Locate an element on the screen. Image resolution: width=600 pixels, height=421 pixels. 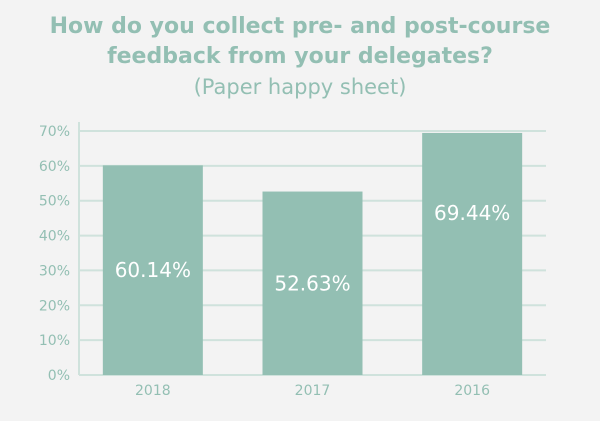
y-tick-label: 0% is located at coordinates (59, 376).